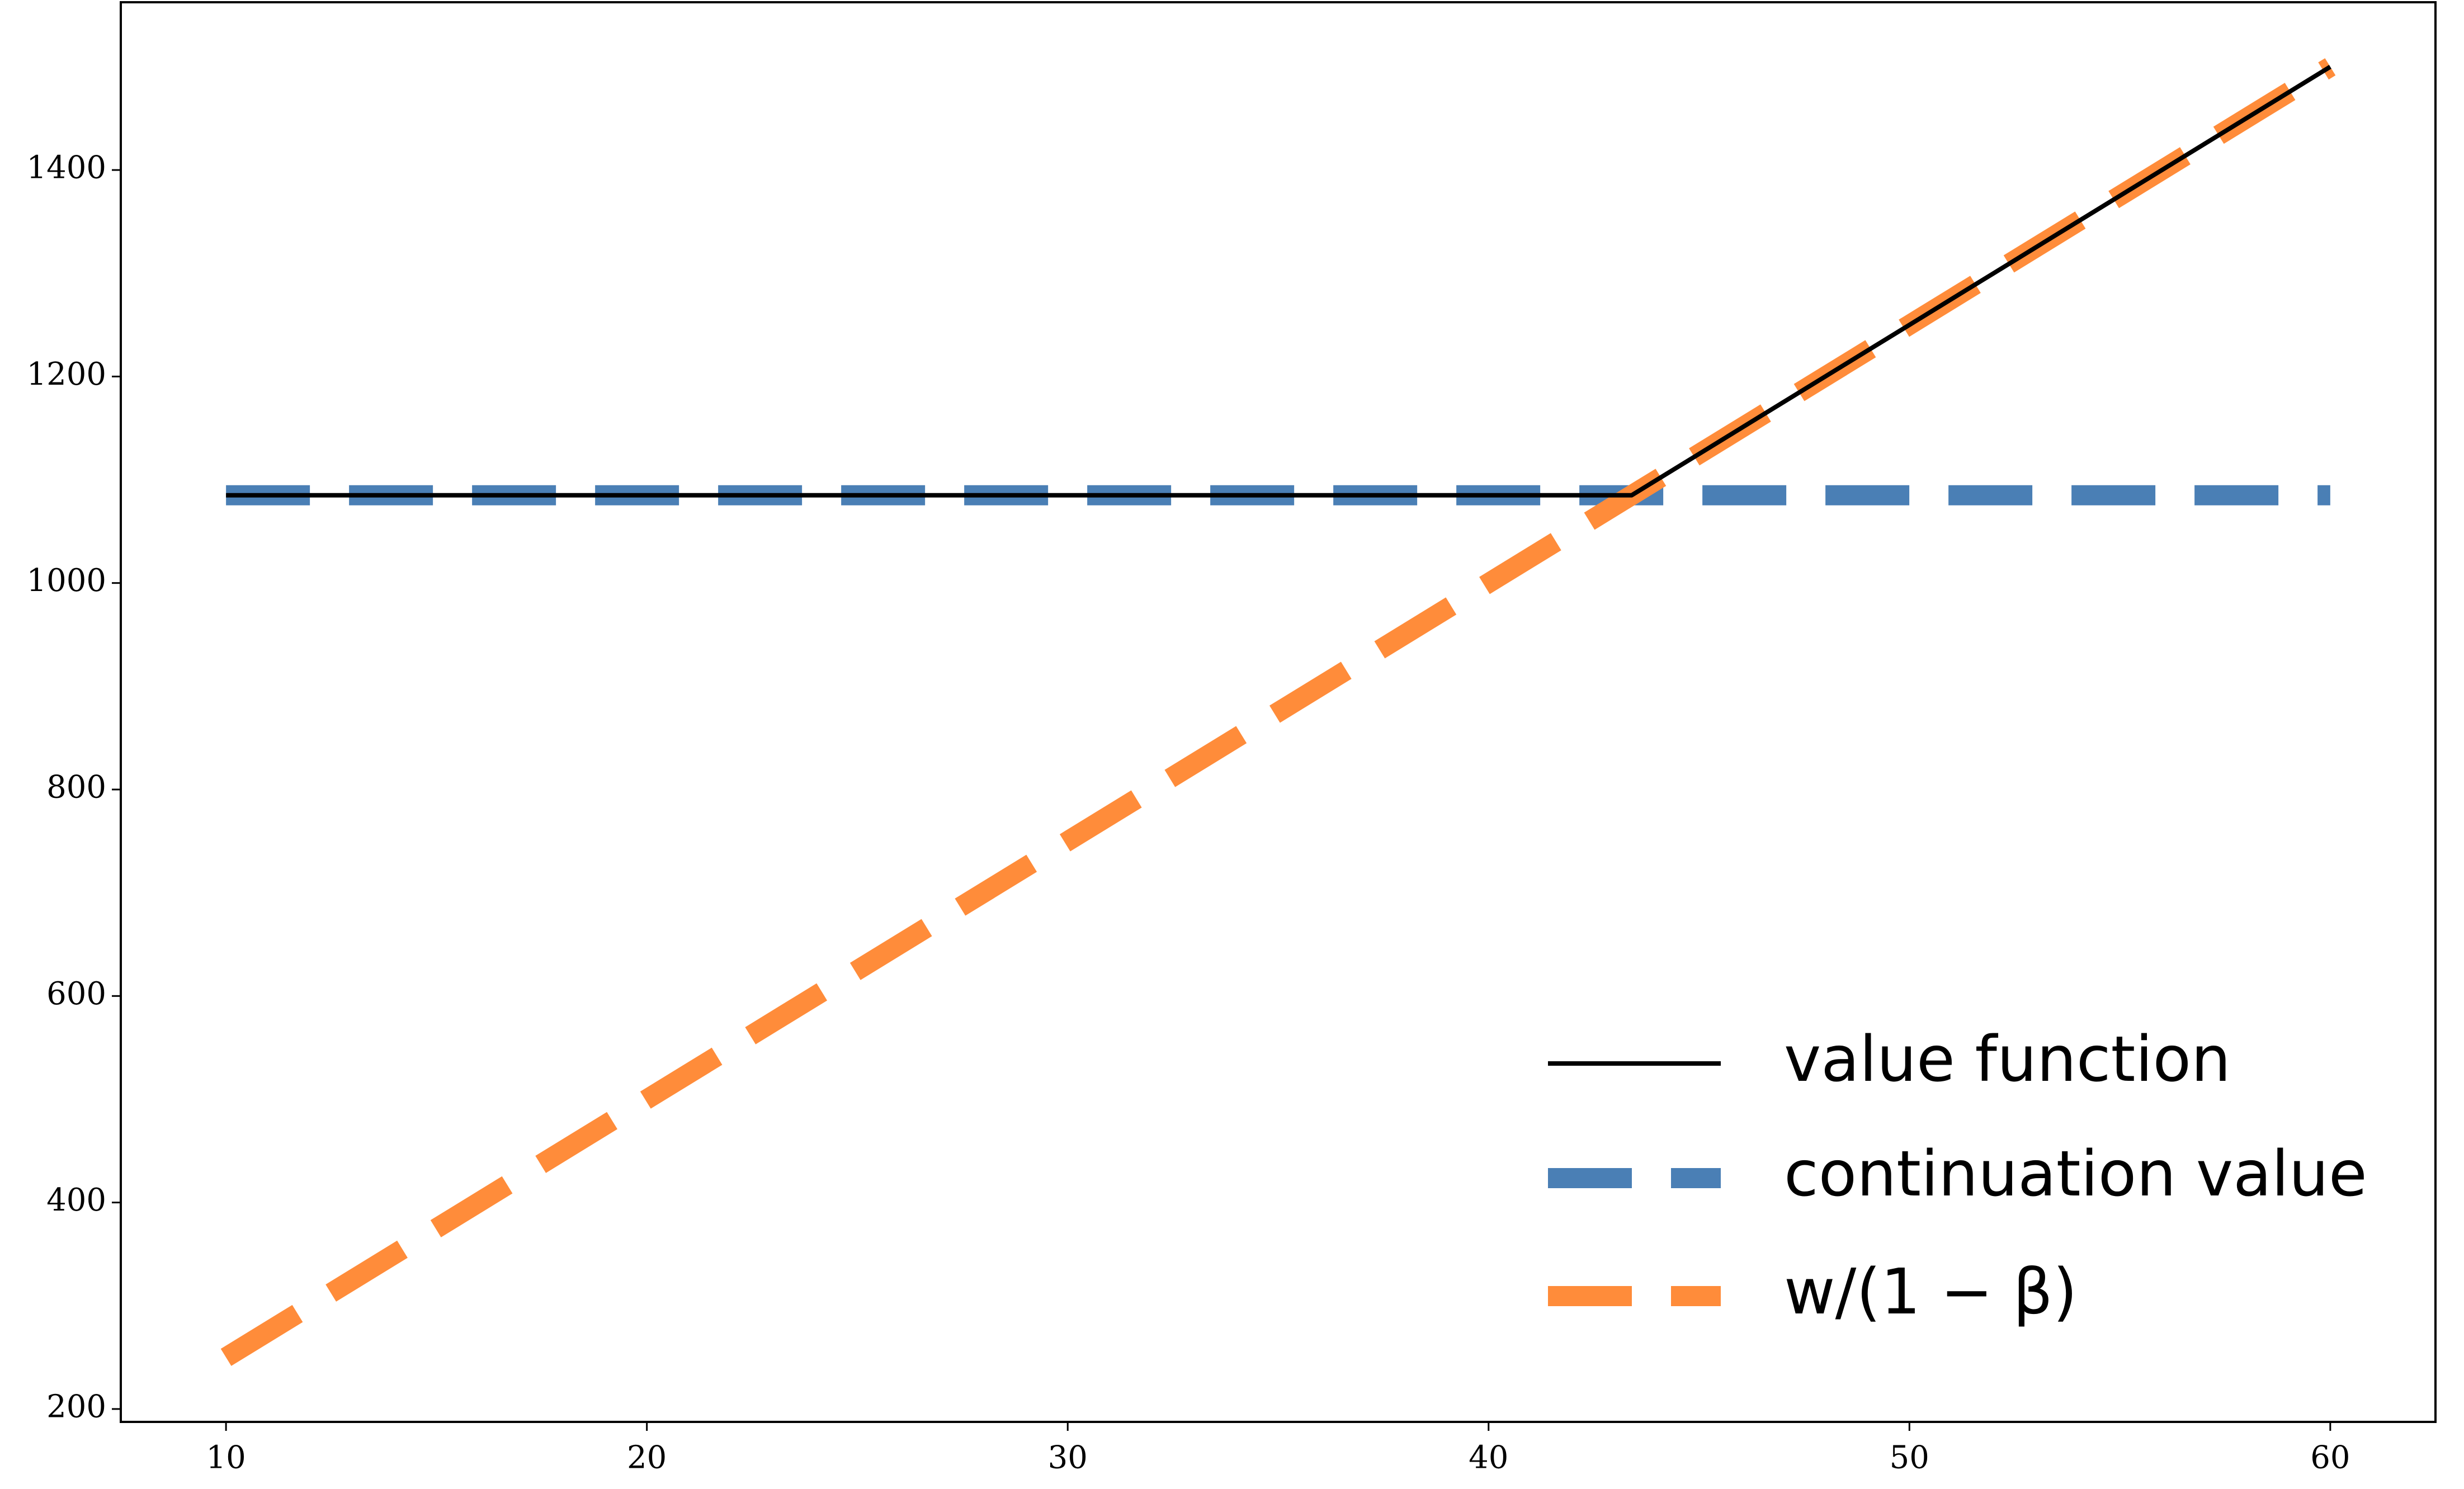 Image resolution: width=2464 pixels, height=1489 pixels. Describe the element at coordinates (1068, 1458) in the screenshot. I see `x-tick-label: 30` at that location.